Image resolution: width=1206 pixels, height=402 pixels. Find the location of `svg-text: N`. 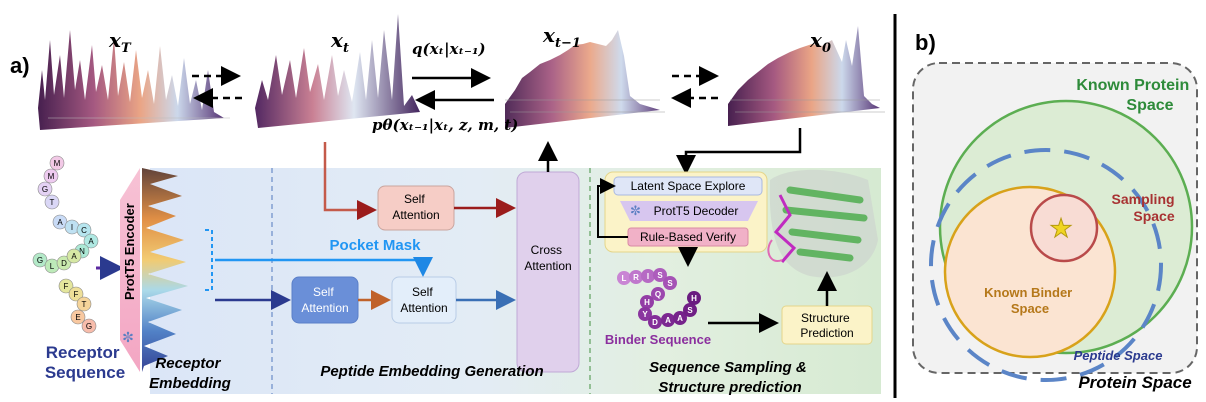

svg-text: N is located at coordinates (82, 251).